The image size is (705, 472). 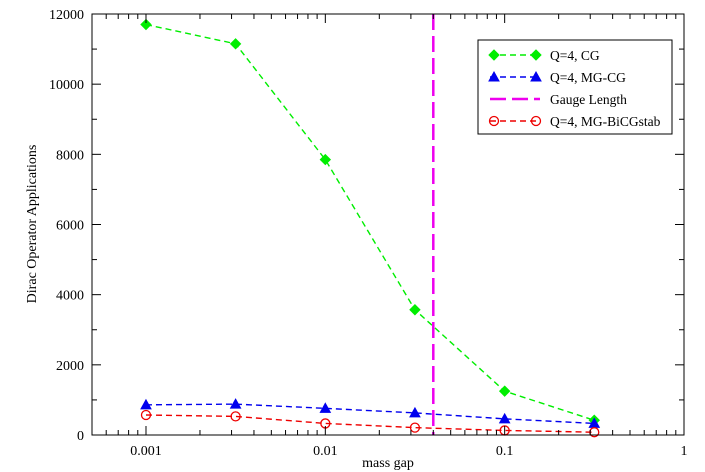 What do you see at coordinates (70, 296) in the screenshot?
I see `y-tick-label: 4000` at bounding box center [70, 296].